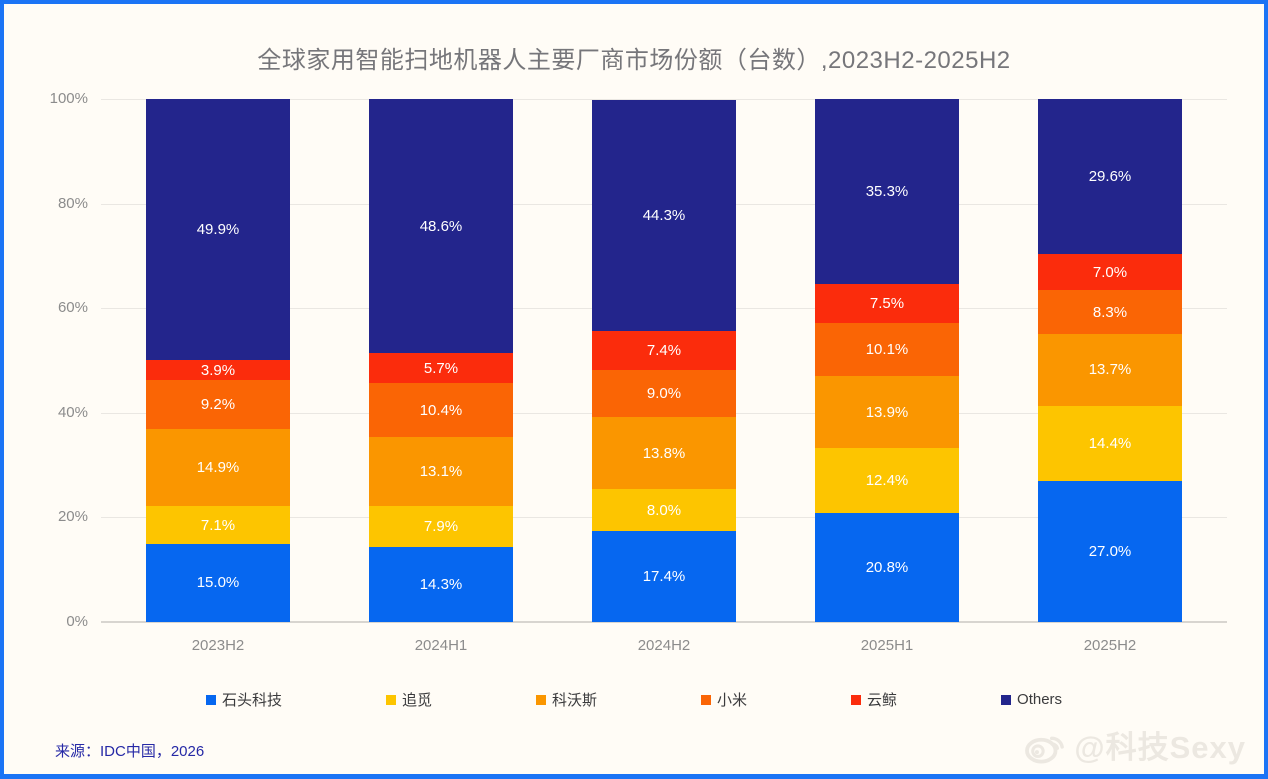 The image size is (1268, 779). I want to click on segment-value-label: 9.2%, so click(218, 404).